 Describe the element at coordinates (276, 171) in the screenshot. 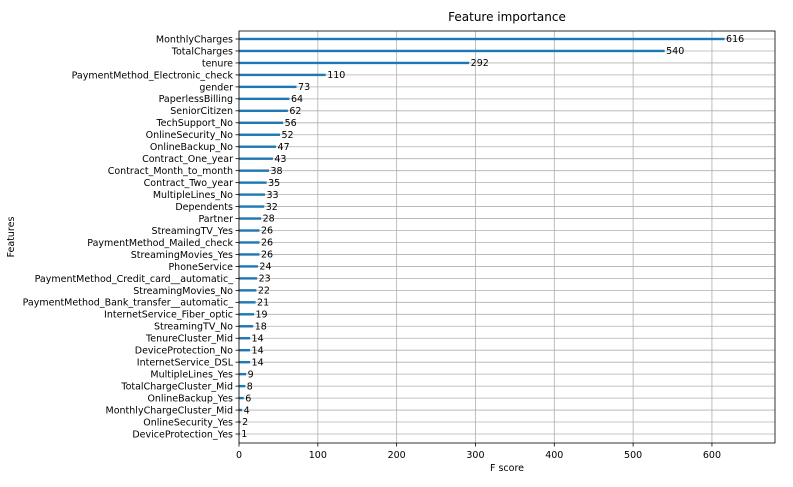

I see `data-label: 38` at that location.